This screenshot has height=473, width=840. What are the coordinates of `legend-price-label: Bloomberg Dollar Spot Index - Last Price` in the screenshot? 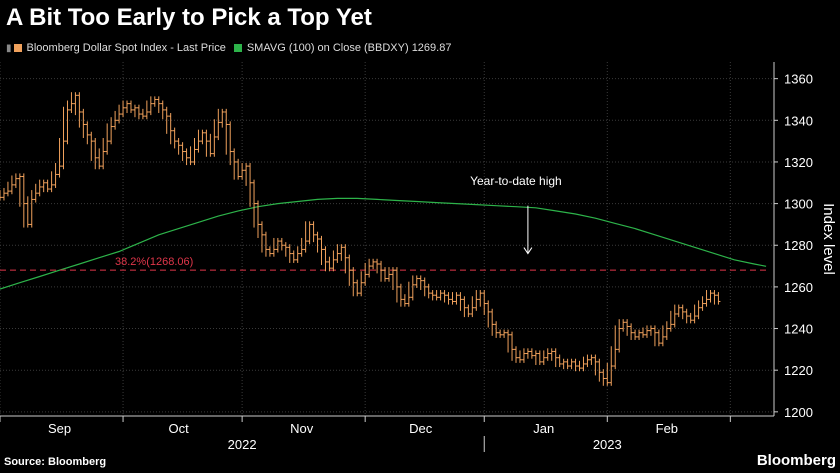 It's located at (126, 48).